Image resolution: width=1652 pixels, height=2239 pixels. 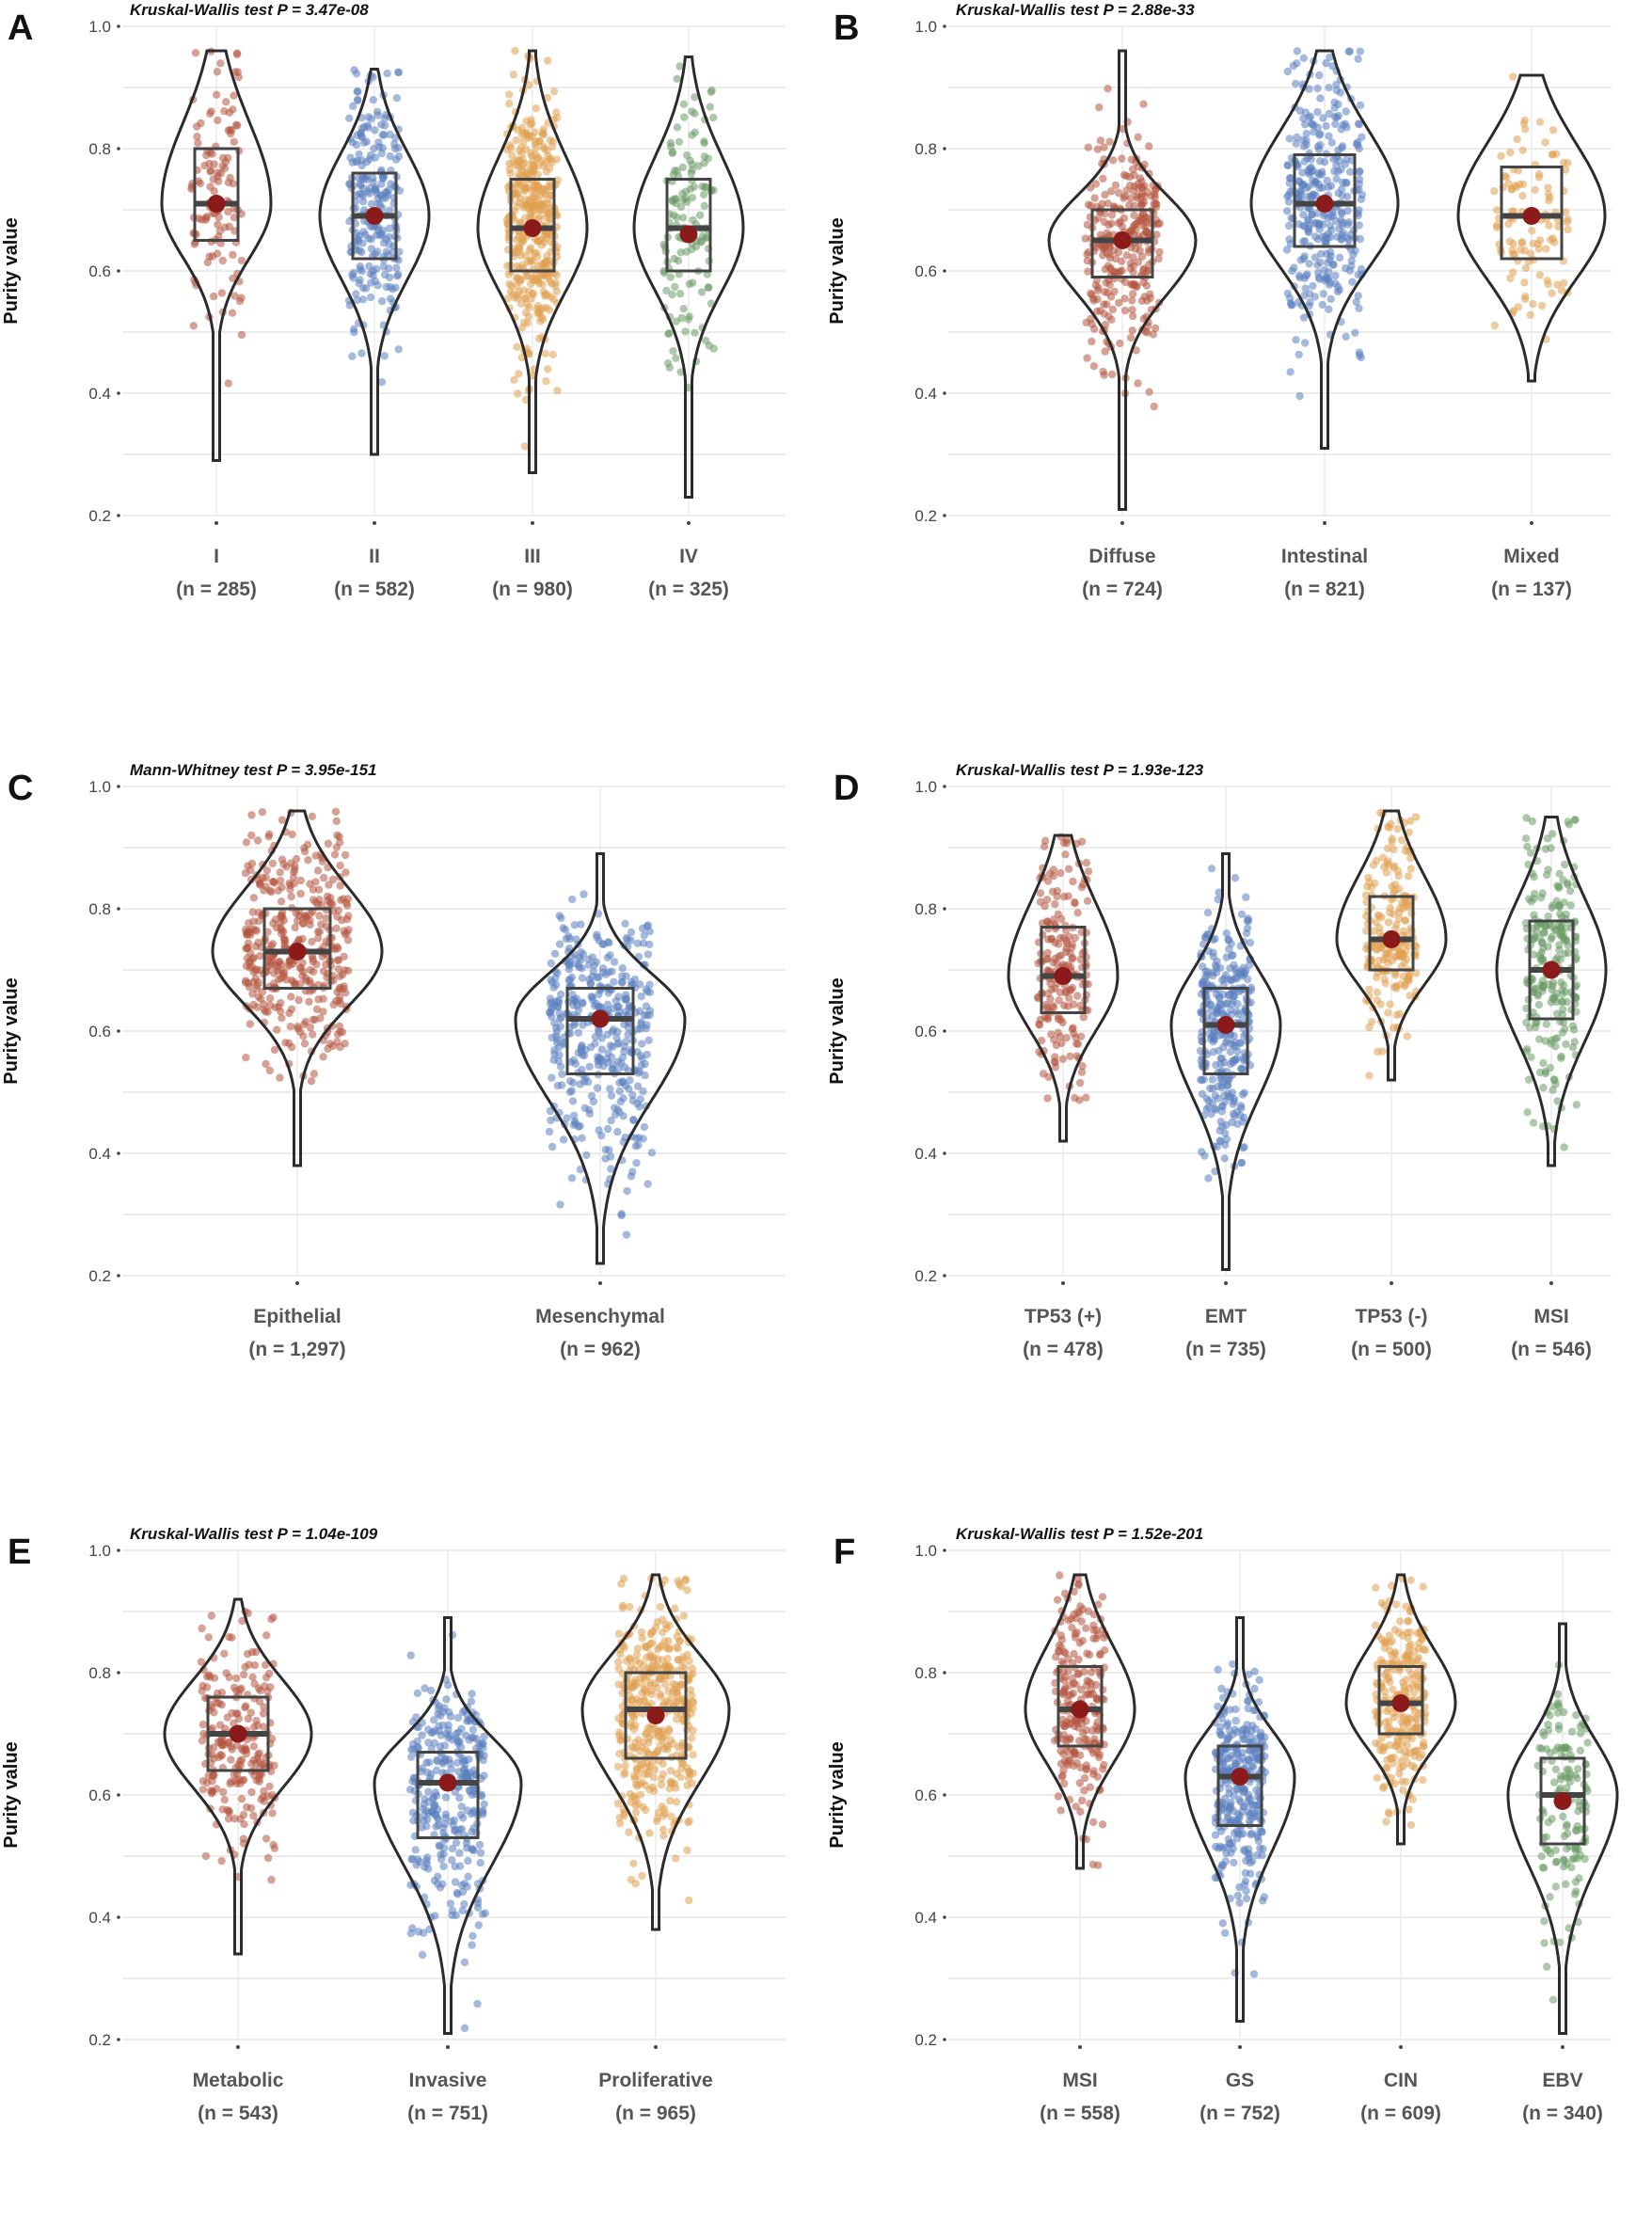 I want to click on x-count-label-c-1: (n = 1,297), so click(x=296, y=1349).